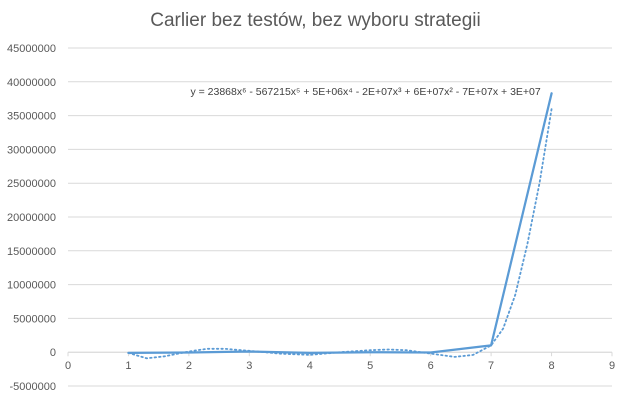  I want to click on x-tick-label: 3, so click(249, 366).